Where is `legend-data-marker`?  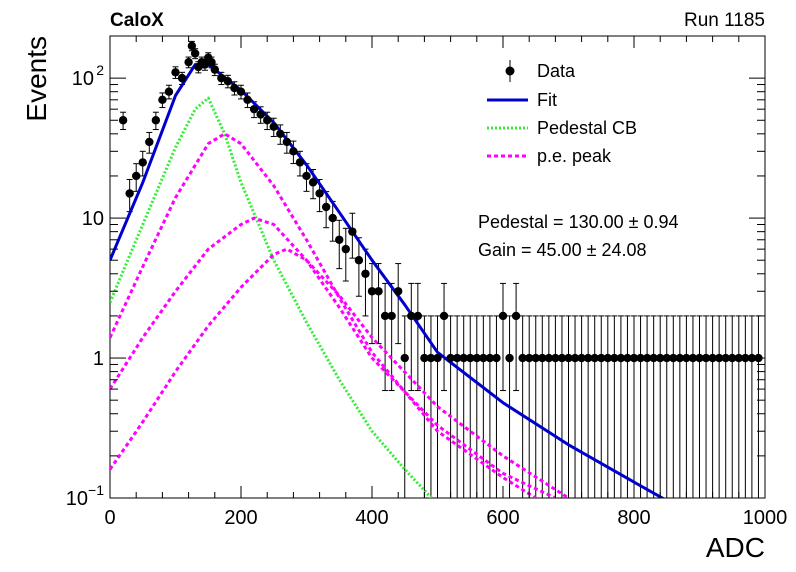 legend-data-marker is located at coordinates (510, 71).